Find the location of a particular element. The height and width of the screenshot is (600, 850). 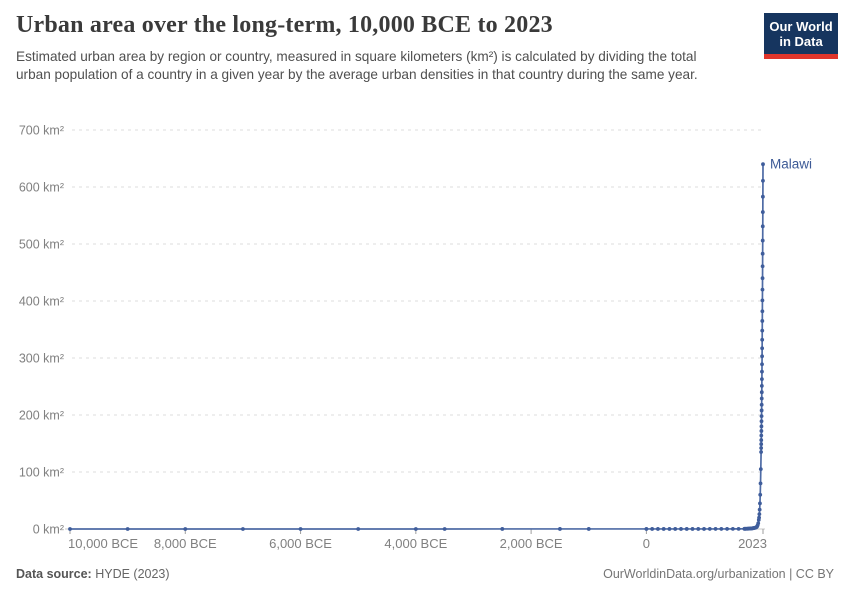

owid-logo: Our World in Data is located at coordinates (801, 36).